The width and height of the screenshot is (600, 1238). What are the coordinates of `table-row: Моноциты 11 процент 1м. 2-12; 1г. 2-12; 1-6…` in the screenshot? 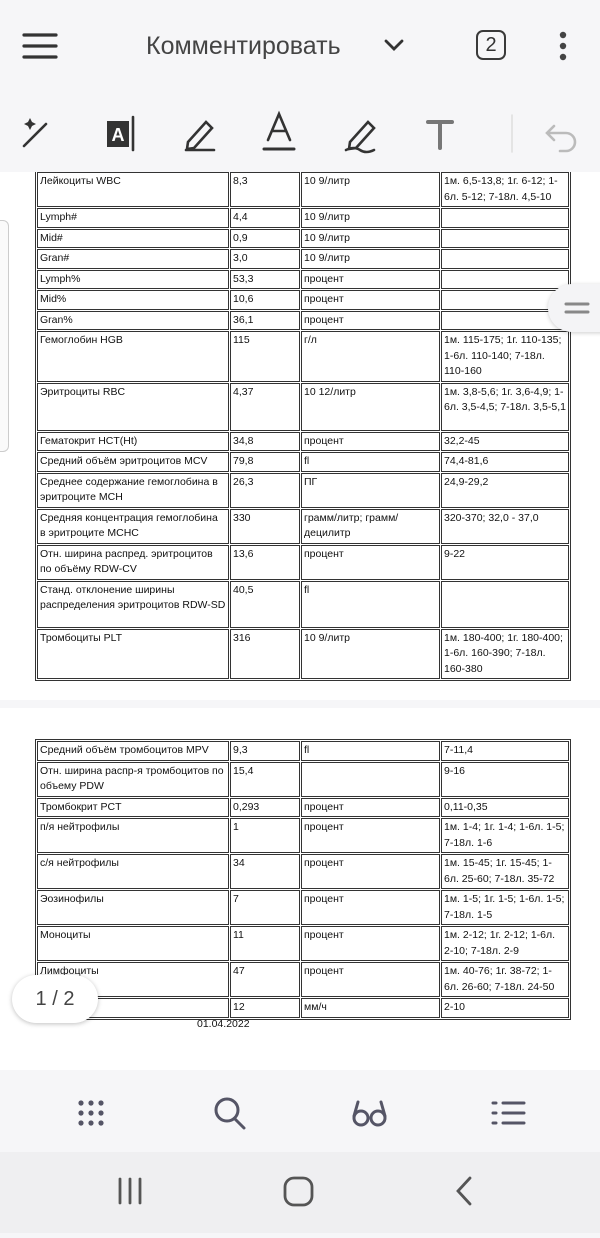 It's located at (303, 943).